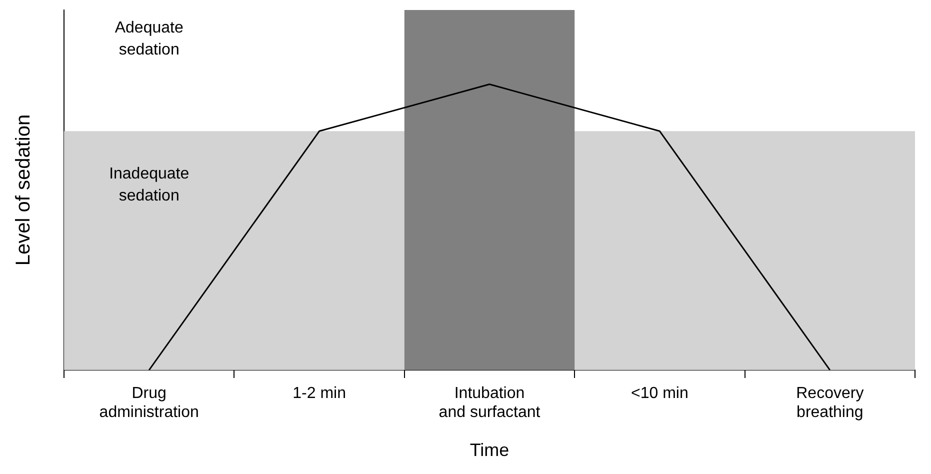 This screenshot has height=474, width=931. Describe the element at coordinates (489, 403) in the screenshot. I see `x-tick-label: Intubation and surfactant` at that location.